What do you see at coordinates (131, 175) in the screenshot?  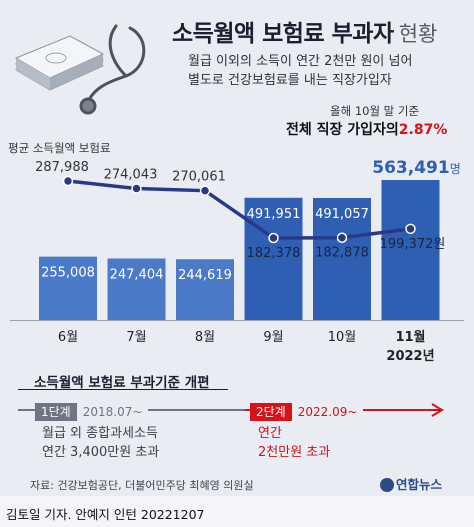 I see `line-label-2: 274,043` at bounding box center [131, 175].